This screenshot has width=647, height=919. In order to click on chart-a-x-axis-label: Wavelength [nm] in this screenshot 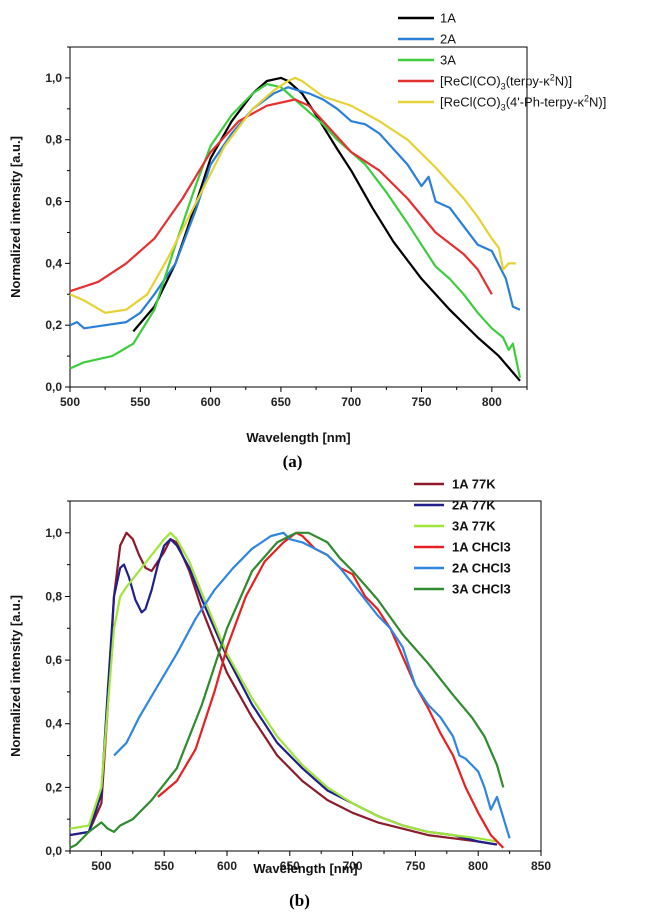, I will do `click(298, 437)`.